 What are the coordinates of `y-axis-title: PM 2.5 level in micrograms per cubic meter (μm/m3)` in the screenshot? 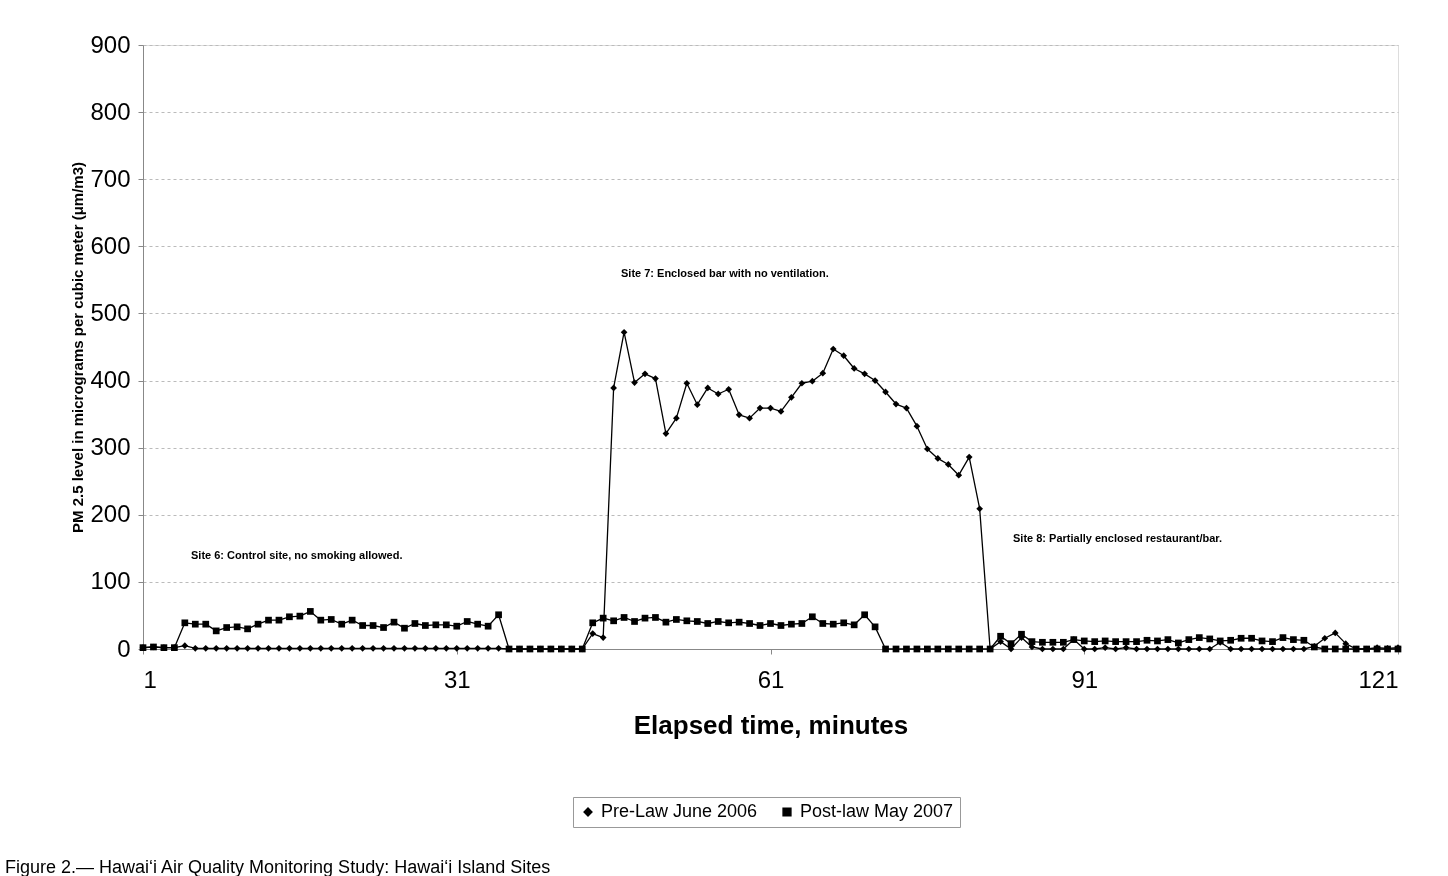 It's located at (78, 347).